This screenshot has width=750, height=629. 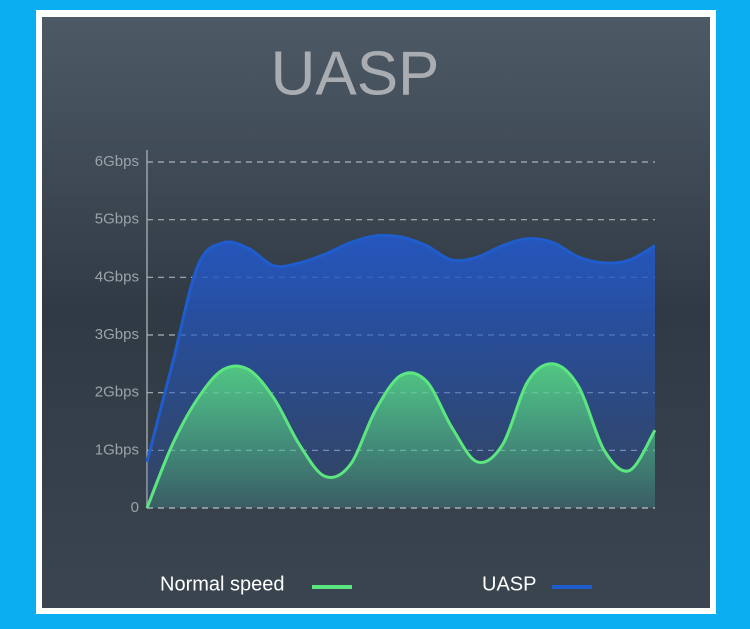 I want to click on y-tick-label: 5Gbps, so click(x=117, y=219).